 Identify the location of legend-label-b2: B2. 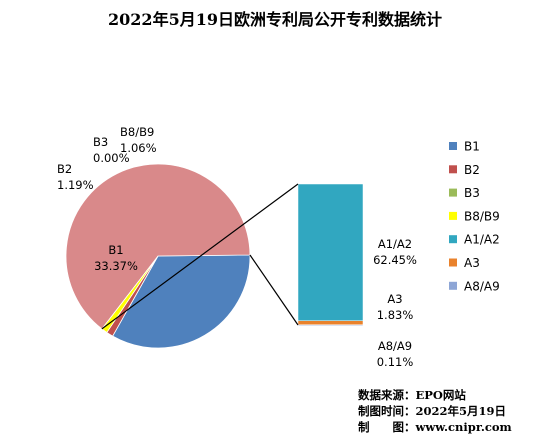
(472, 170).